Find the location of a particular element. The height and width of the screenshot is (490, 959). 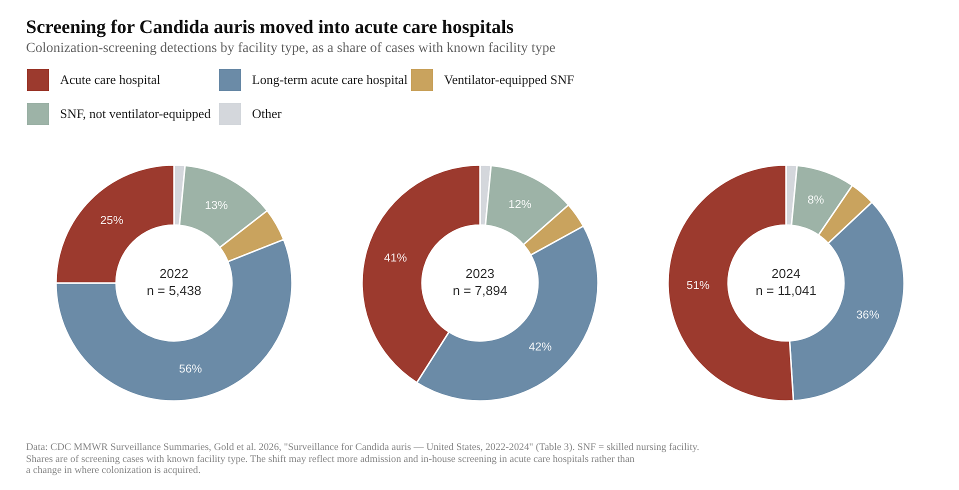

text: 2024 is located at coordinates (785, 274).